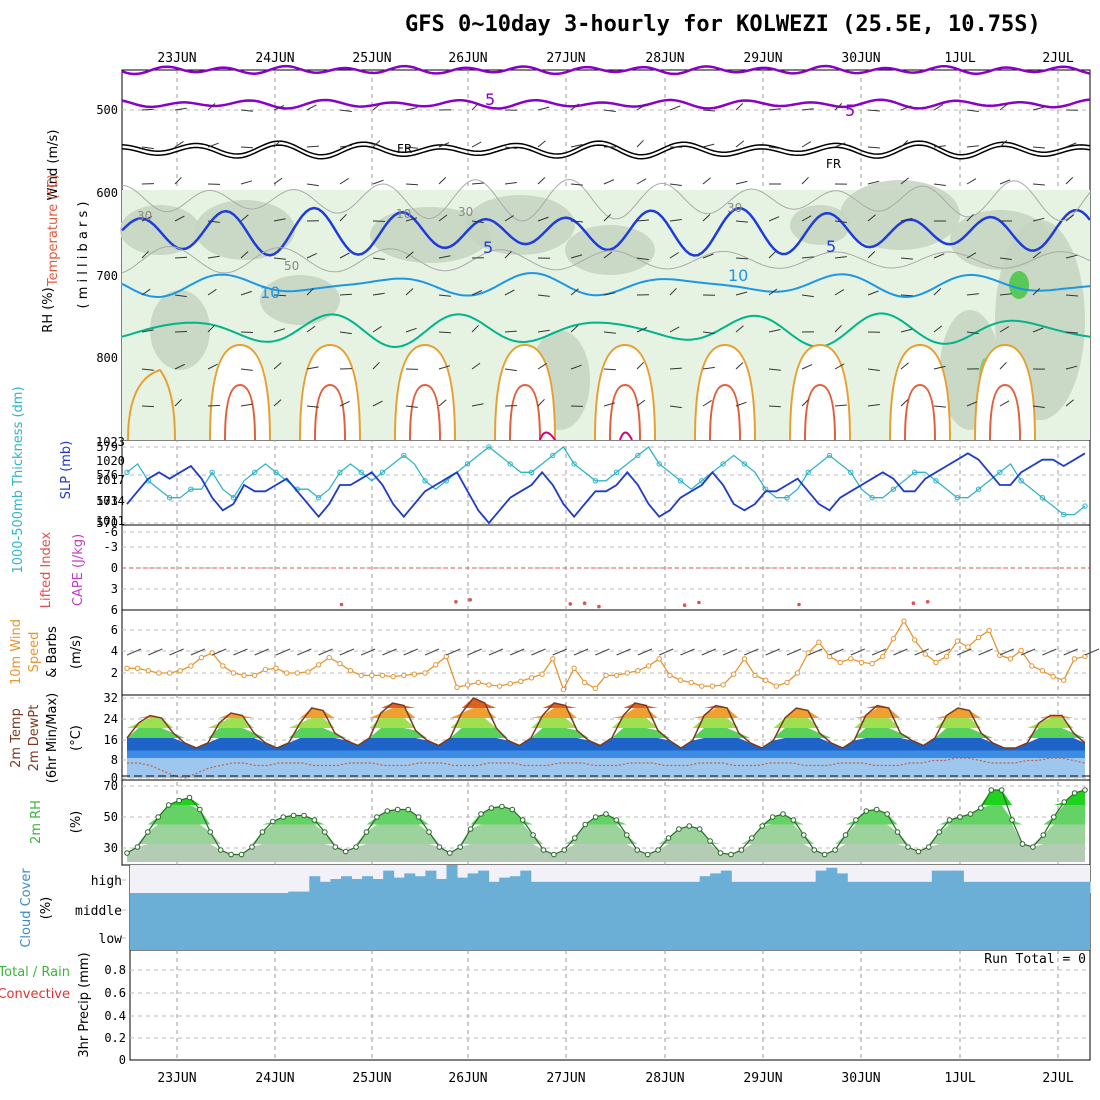  What do you see at coordinates (470, 600) in the screenshot?
I see `li-point` at bounding box center [470, 600].